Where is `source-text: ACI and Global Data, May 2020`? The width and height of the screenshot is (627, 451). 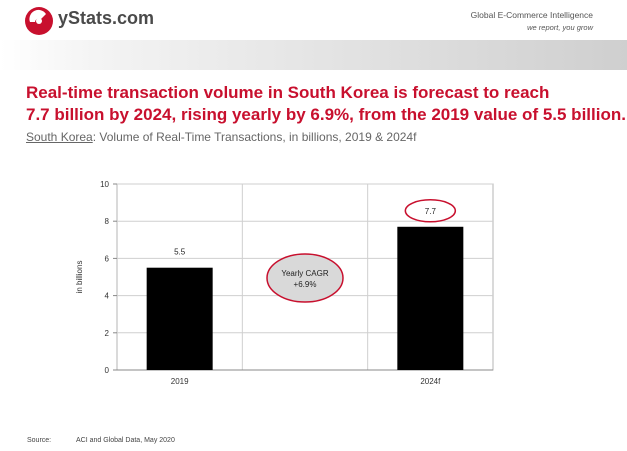
source-text: ACI and Global Data, May 2020 is located at coordinates (125, 440).